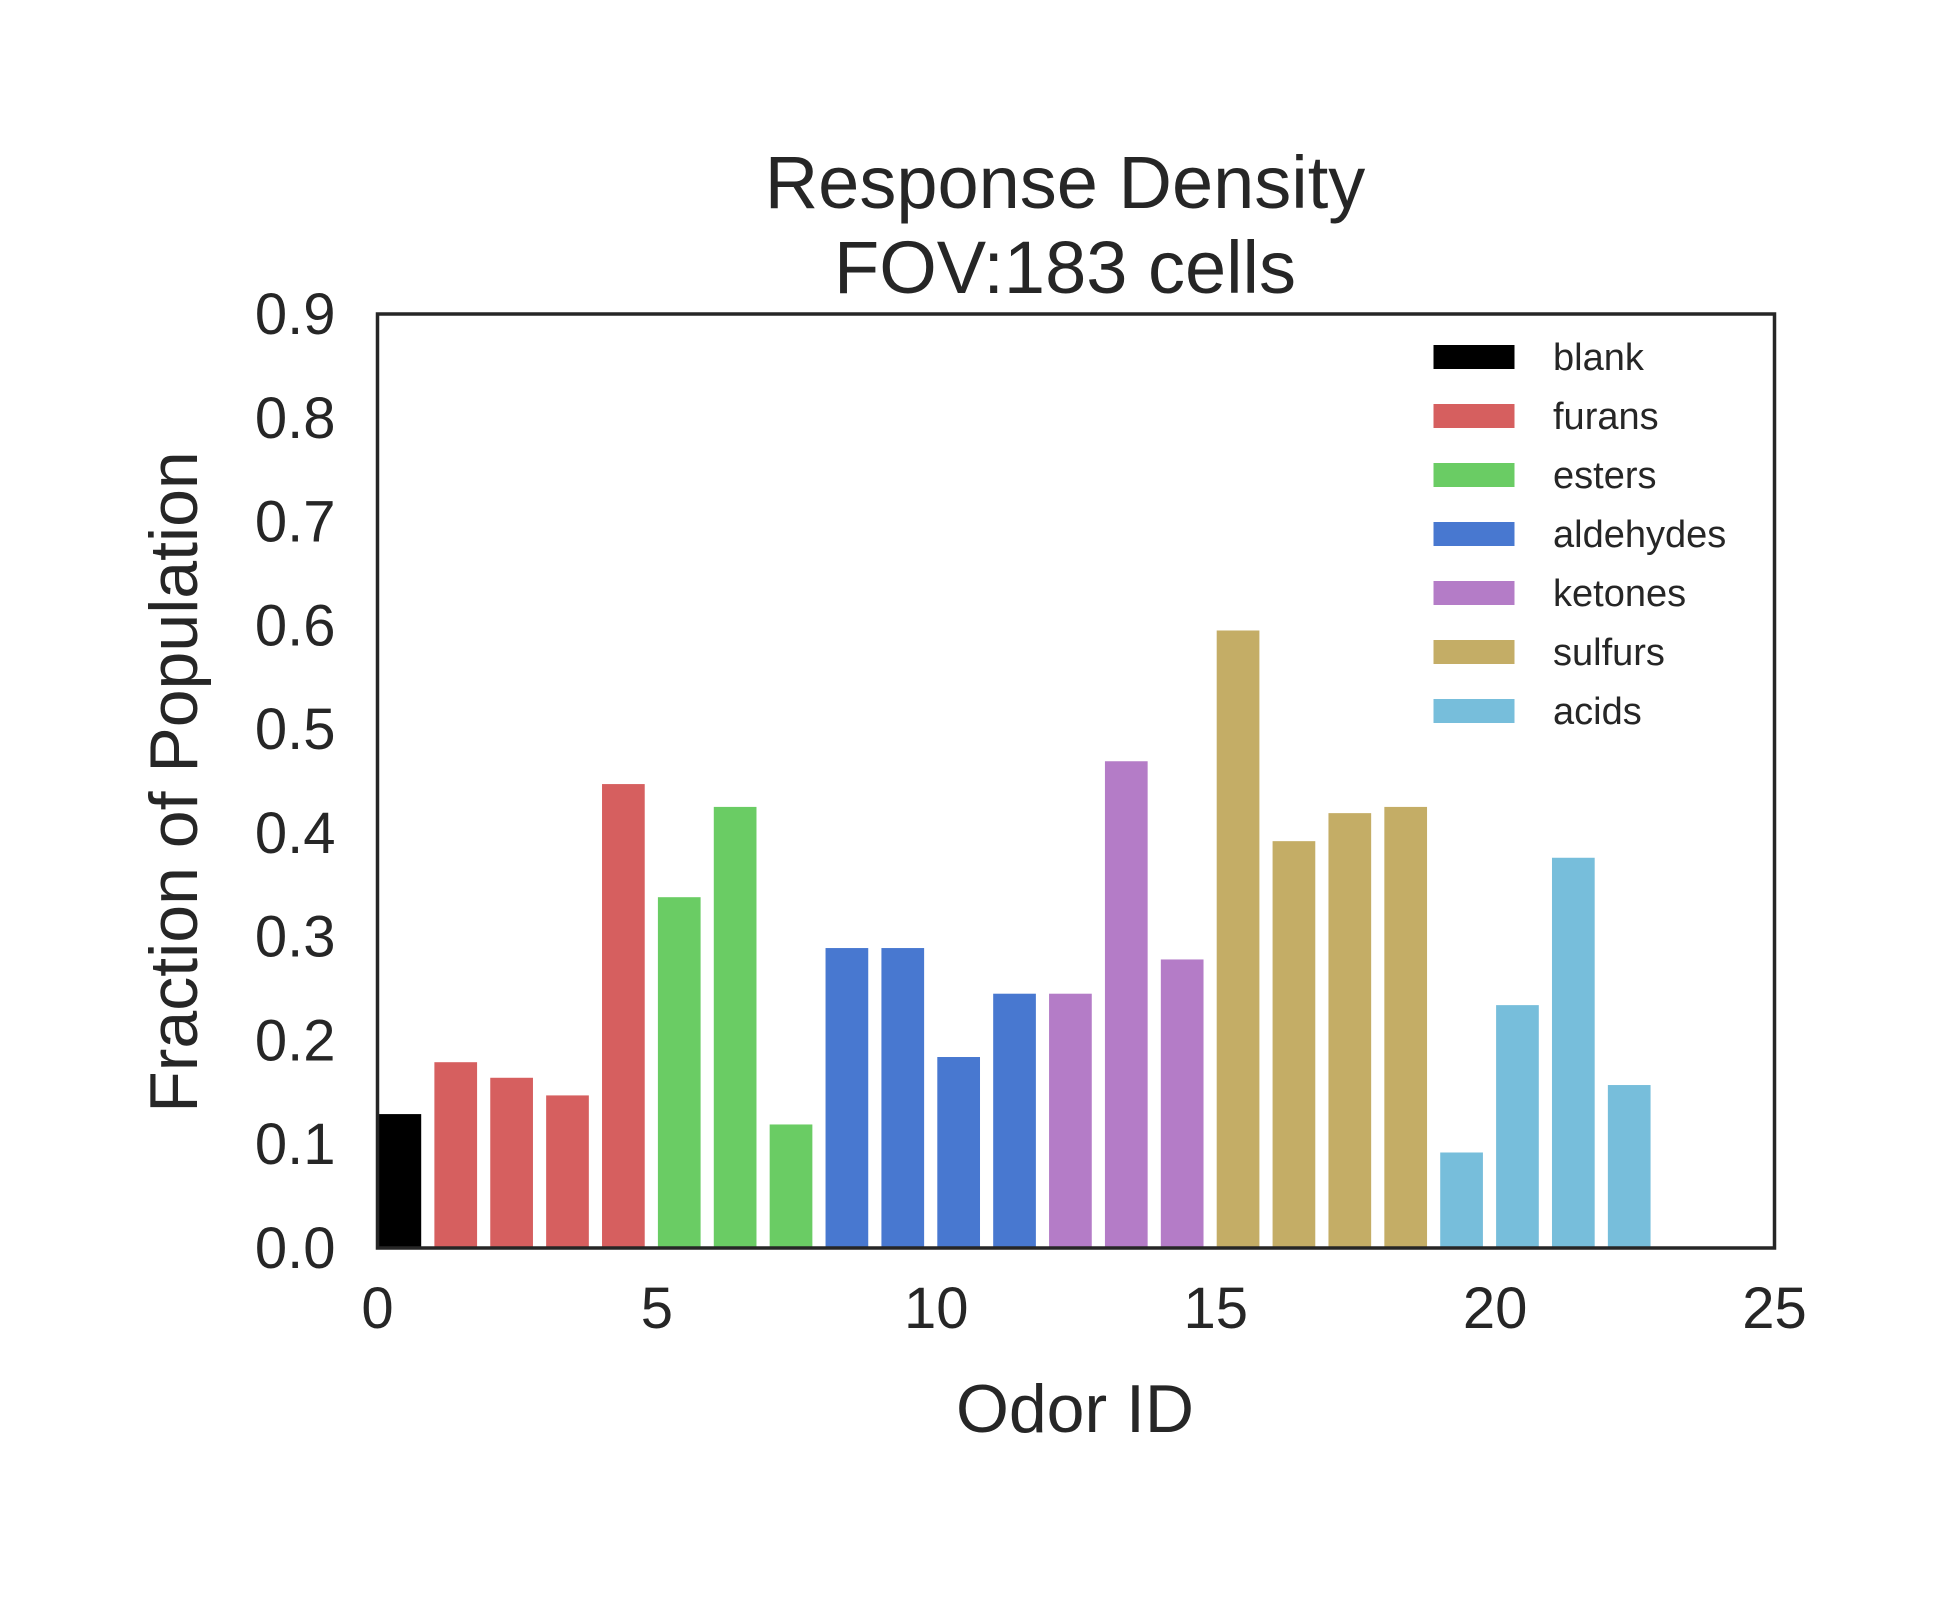  Describe the element at coordinates (174, 782) in the screenshot. I see `y-axis-label: Fraction of Population` at that location.